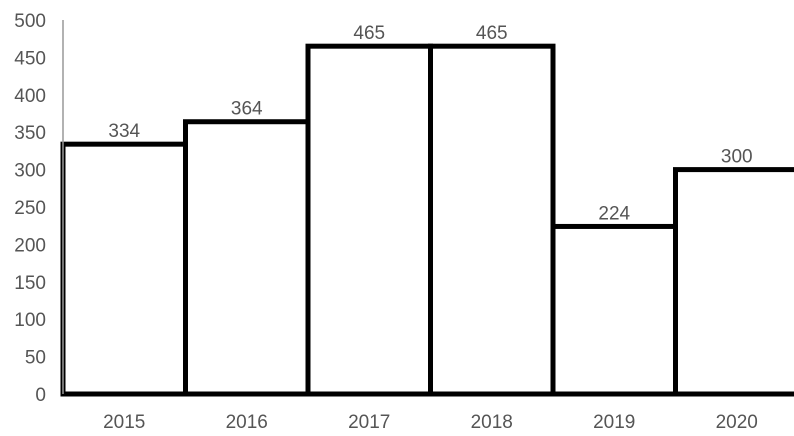  Describe the element at coordinates (35, 358) in the screenshot. I see `y-tick-label: 50` at that location.